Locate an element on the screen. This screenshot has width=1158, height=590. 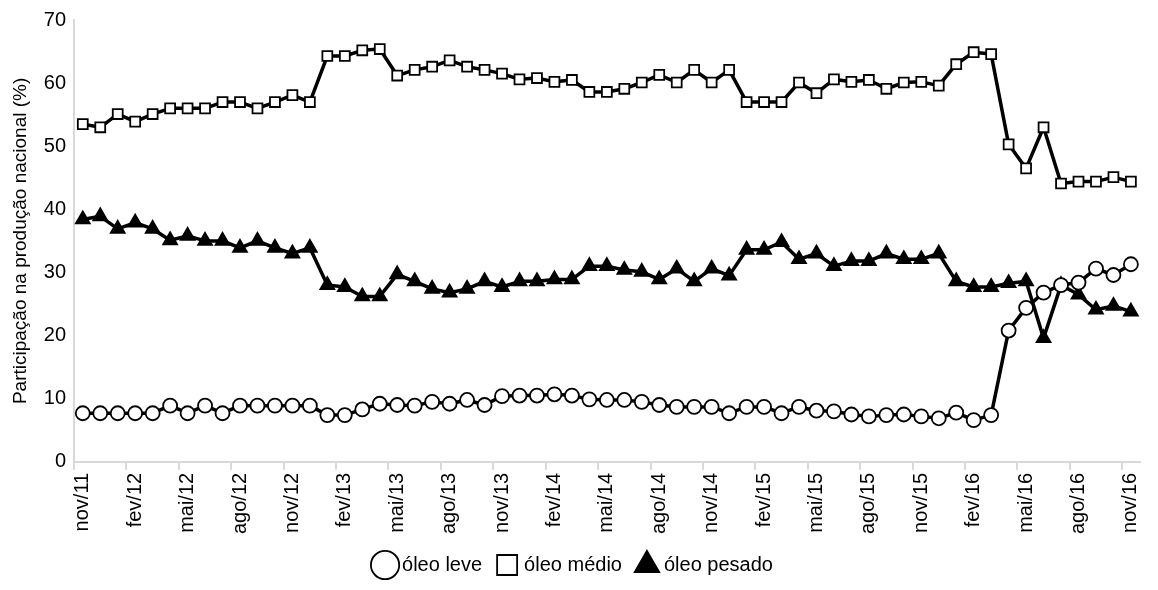
x-tick-label: fev/12 is located at coordinates (133, 500).